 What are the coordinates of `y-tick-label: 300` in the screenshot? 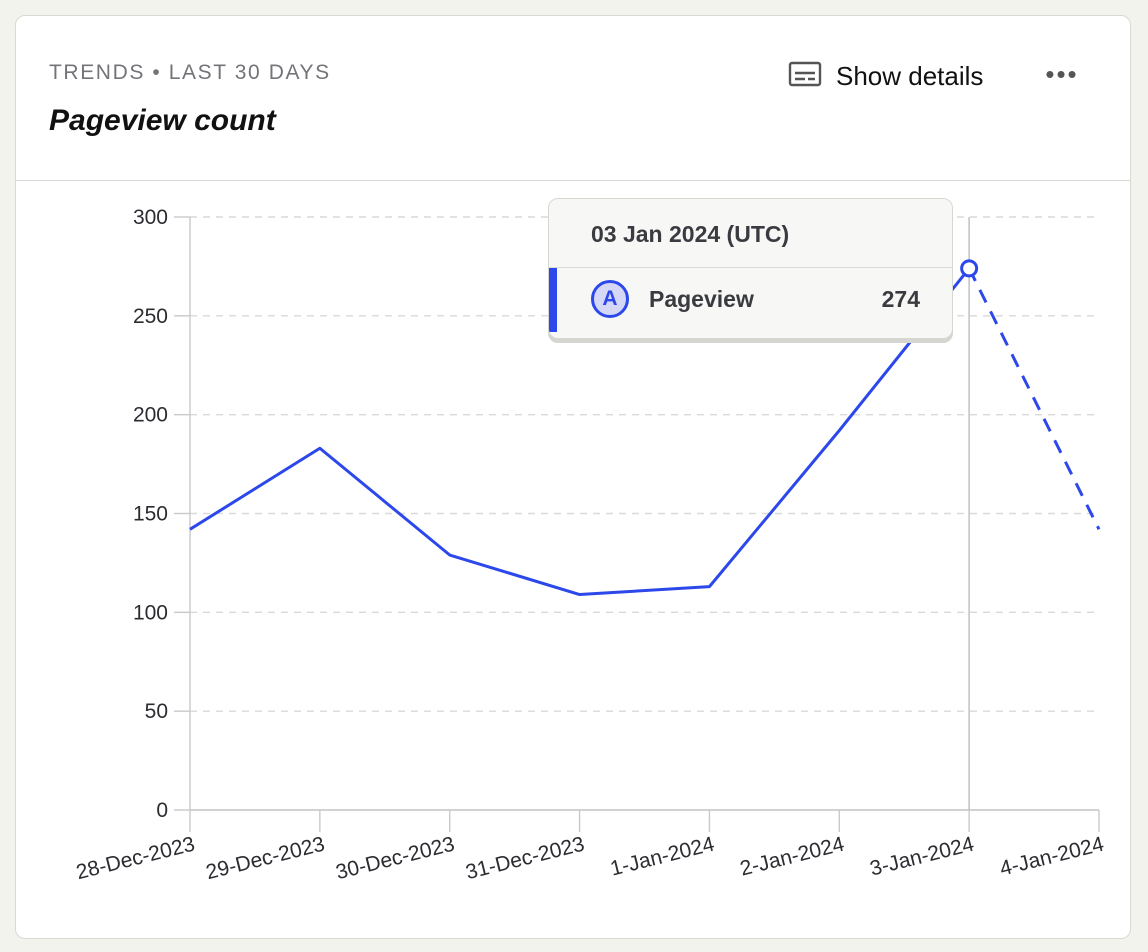 It's located at (150, 217).